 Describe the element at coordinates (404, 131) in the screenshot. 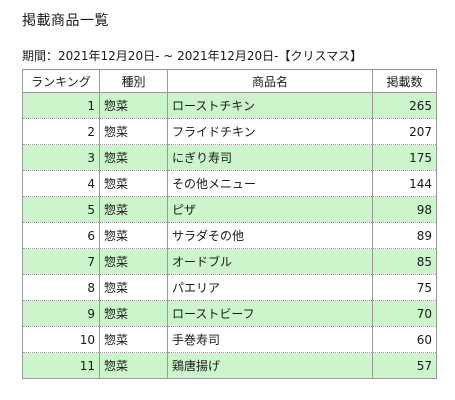

I see `count-cell: 207` at that location.